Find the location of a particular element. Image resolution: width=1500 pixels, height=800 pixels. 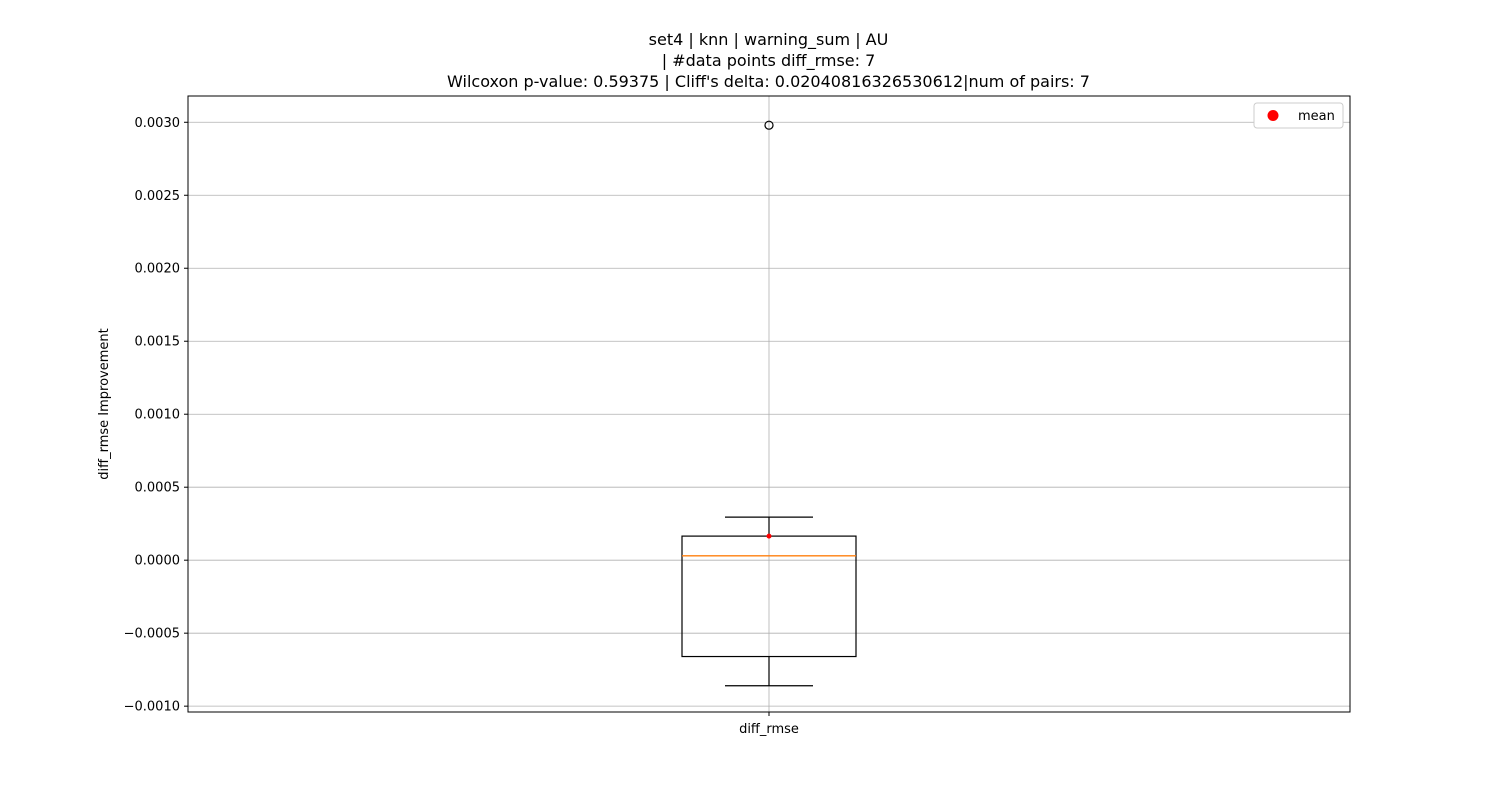

outlier-point is located at coordinates (769, 125).